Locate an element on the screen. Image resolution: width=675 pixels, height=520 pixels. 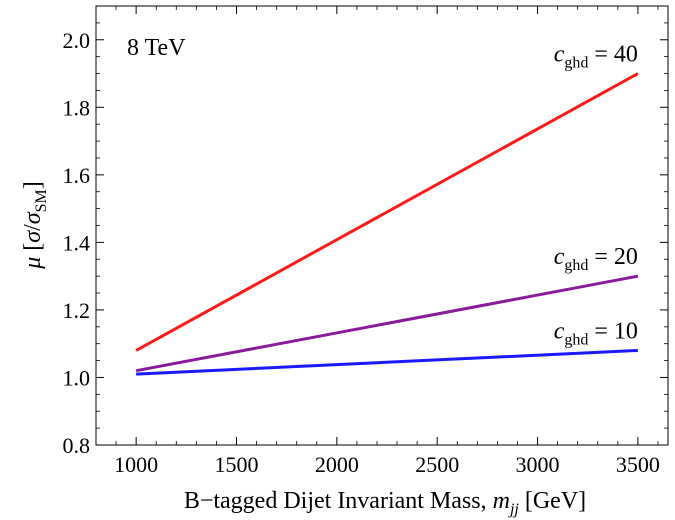
y-tick-label: 1.4 is located at coordinates (77, 242).